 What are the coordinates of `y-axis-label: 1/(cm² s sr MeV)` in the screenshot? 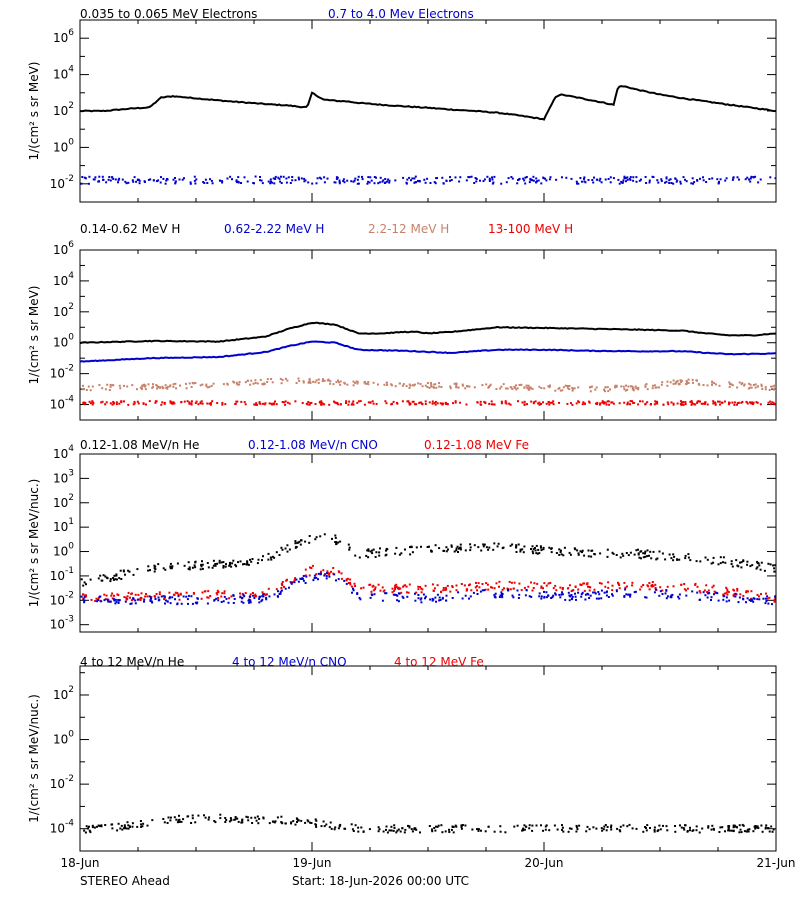 It's located at (34, 335).